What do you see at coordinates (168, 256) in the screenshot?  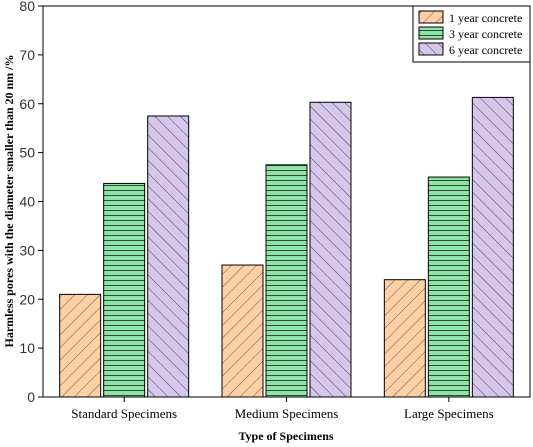 I see `bar-6-year-concrete-standard-specimens` at bounding box center [168, 256].